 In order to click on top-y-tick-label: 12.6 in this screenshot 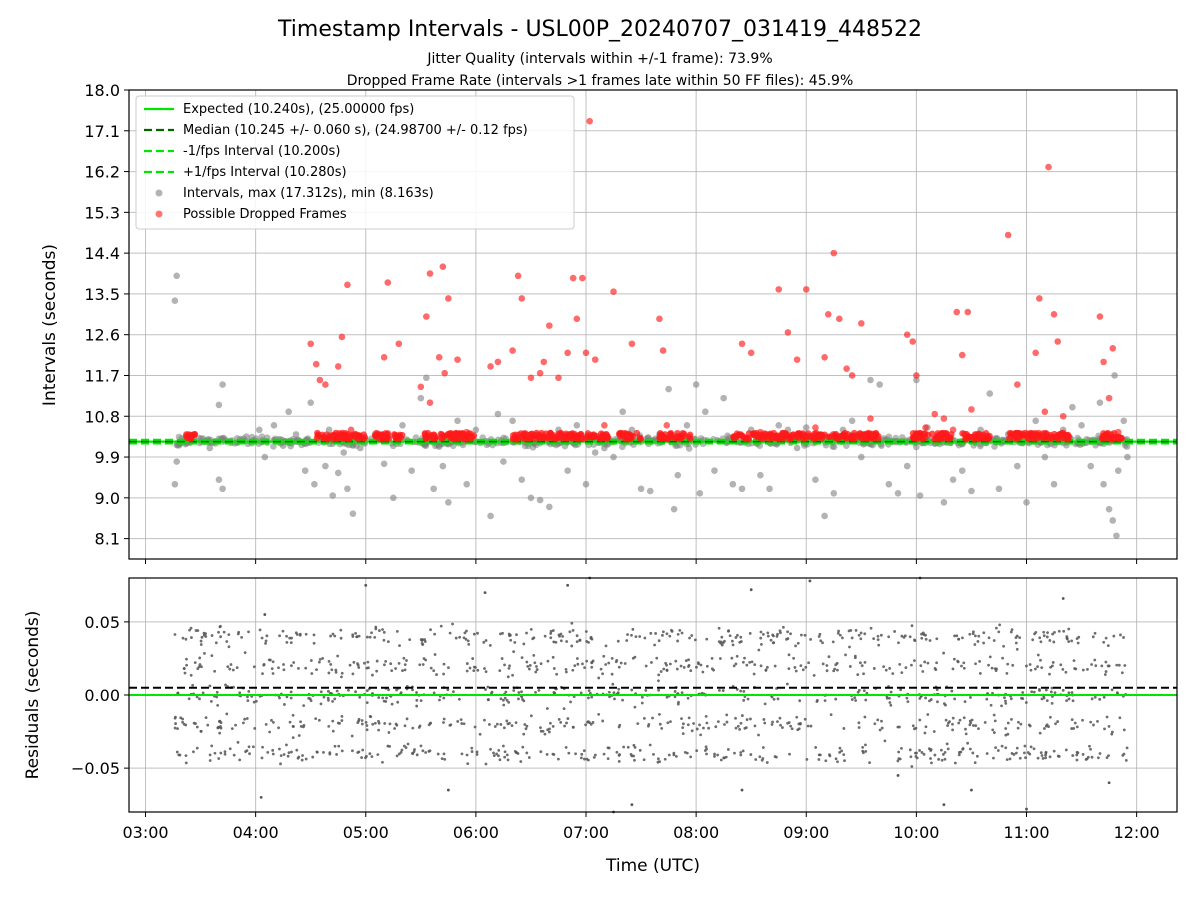, I will do `click(102, 335)`.